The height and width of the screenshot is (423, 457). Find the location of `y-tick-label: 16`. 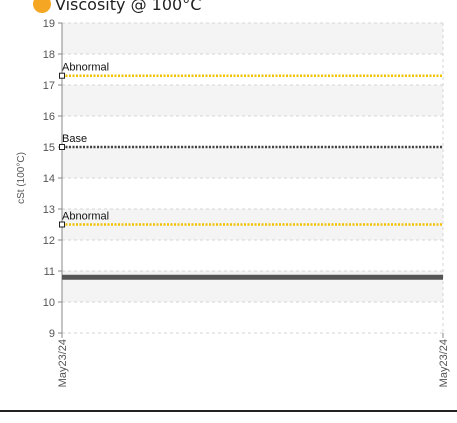

y-tick-label: 16 is located at coordinates (49, 117).